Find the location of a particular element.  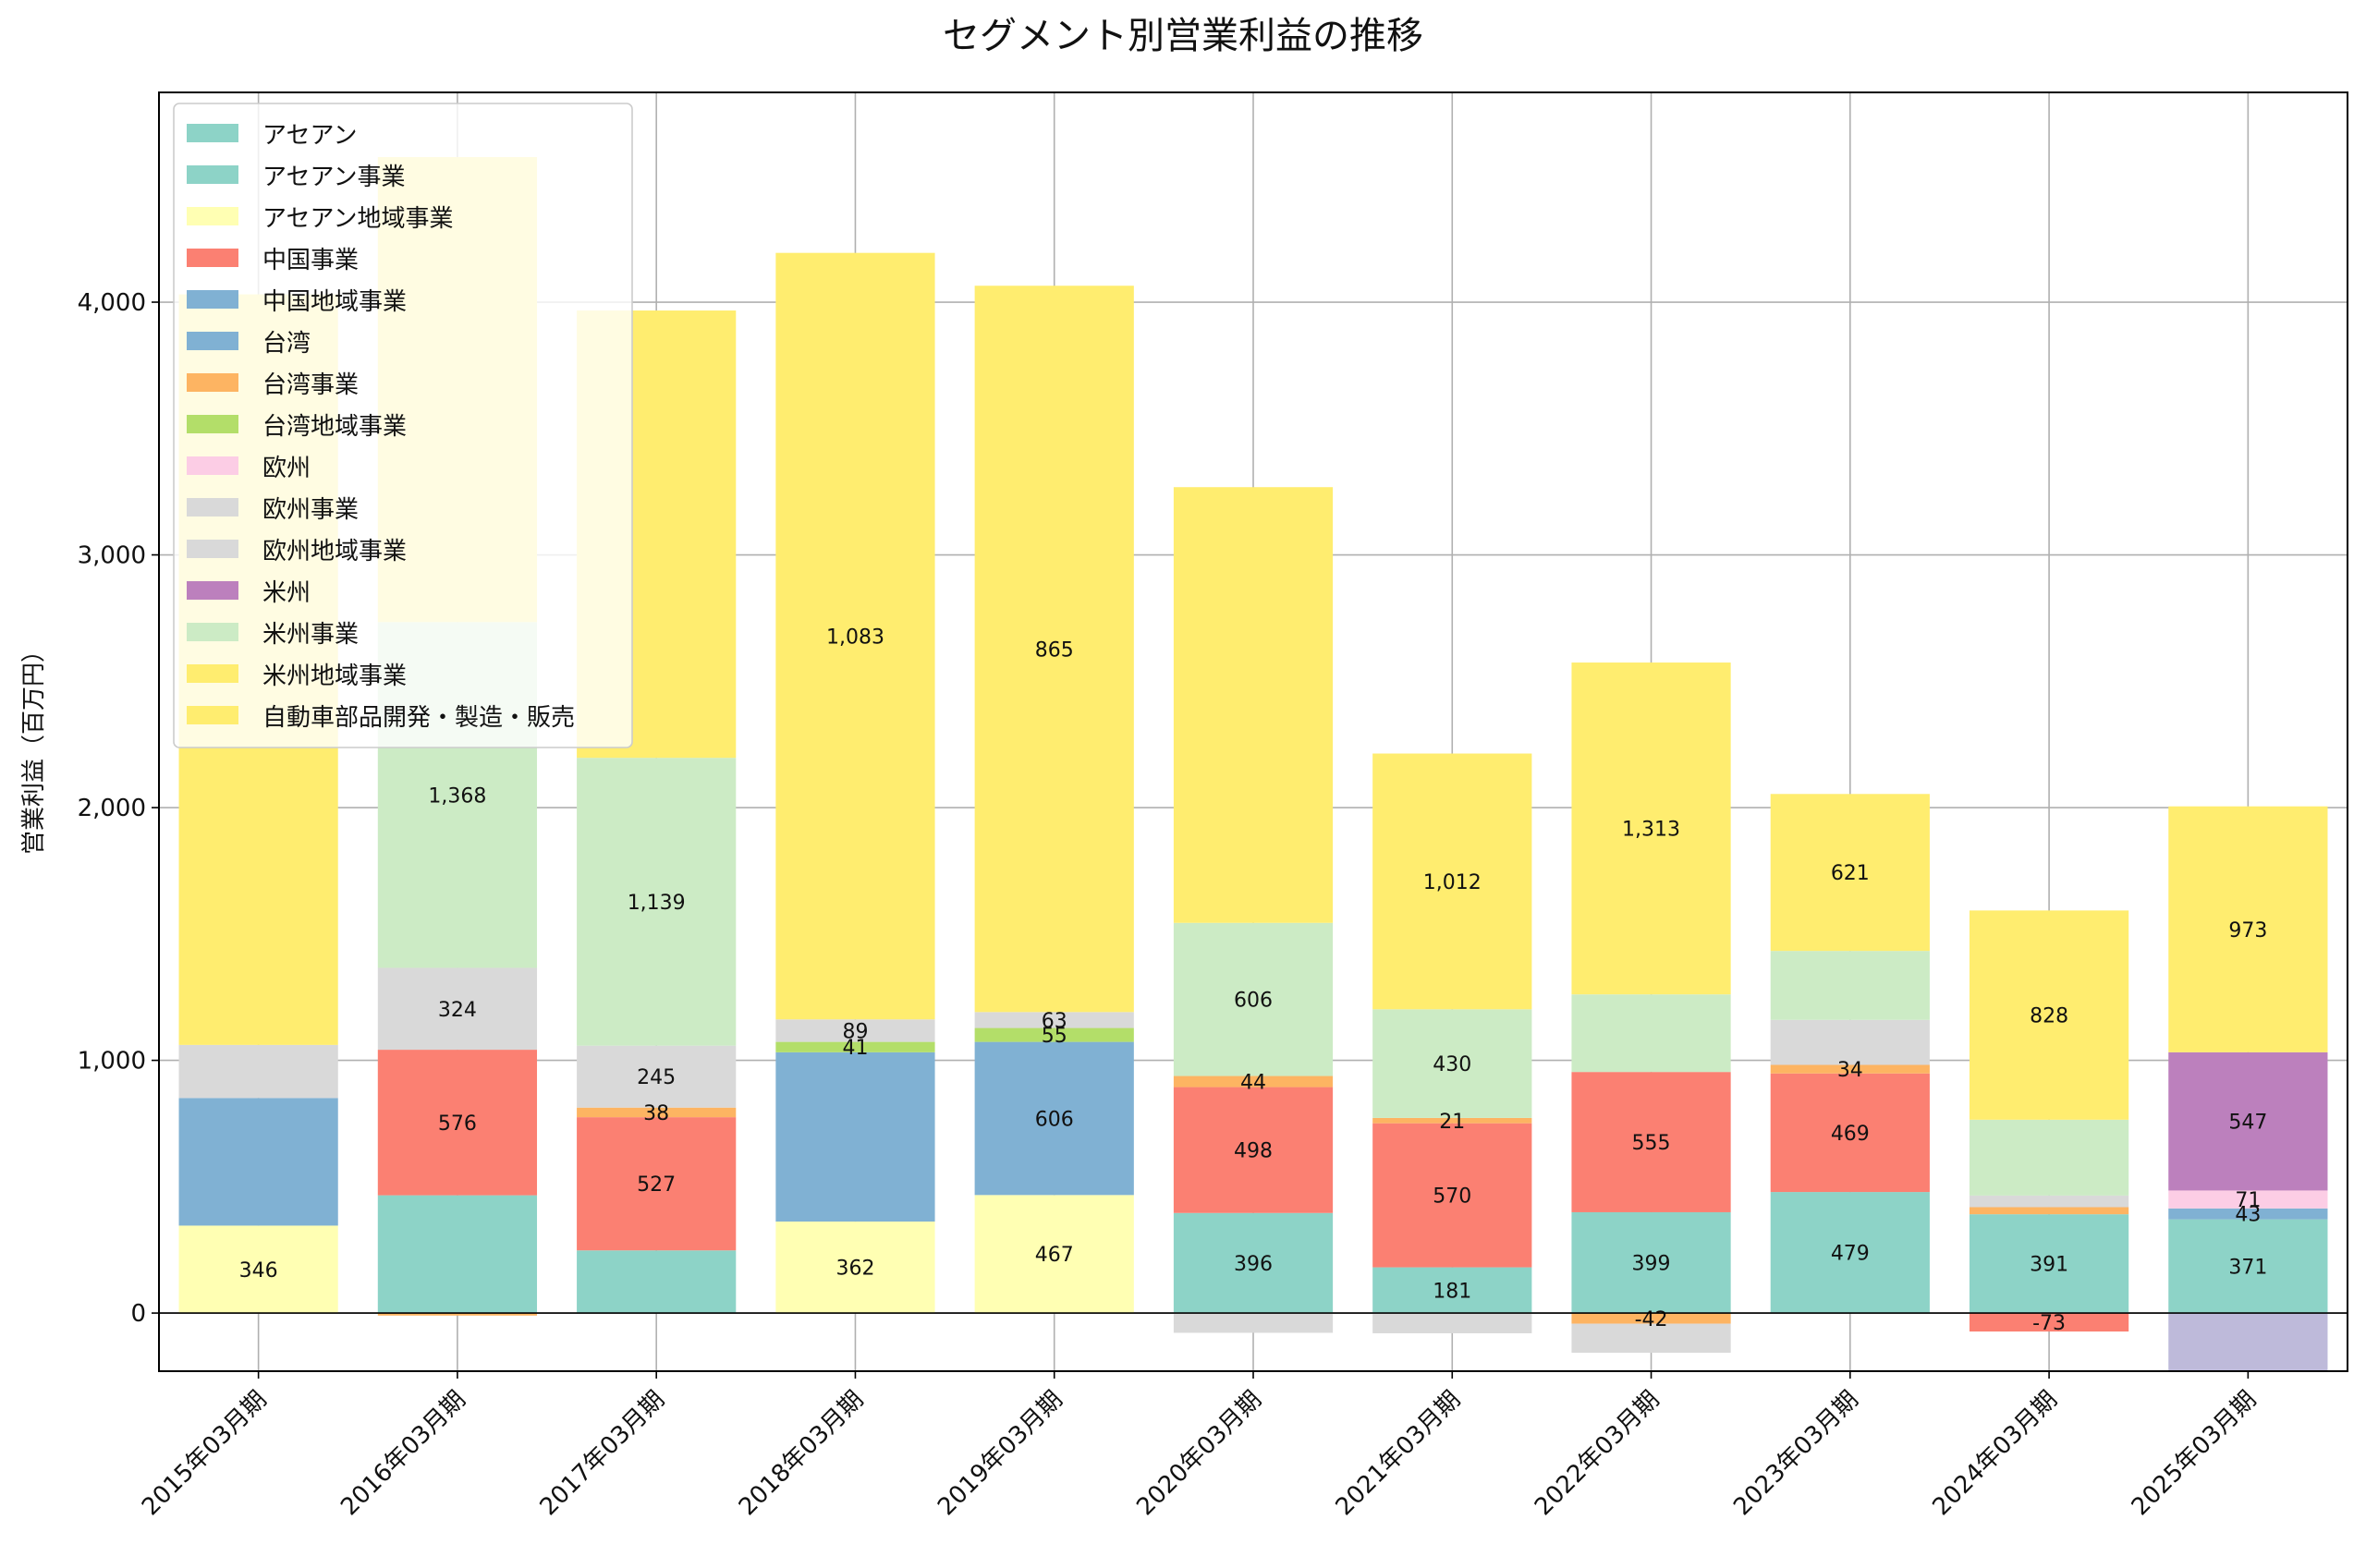

legend-box is located at coordinates (403, 425).